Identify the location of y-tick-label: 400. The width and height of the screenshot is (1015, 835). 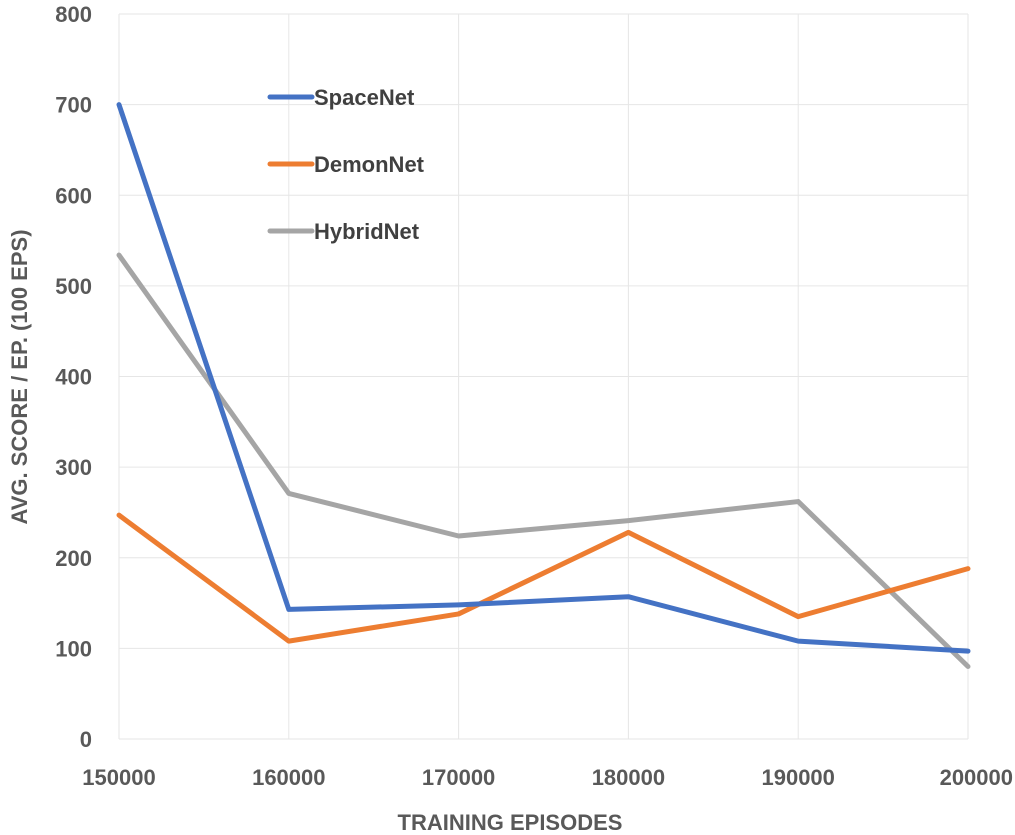
(73, 377).